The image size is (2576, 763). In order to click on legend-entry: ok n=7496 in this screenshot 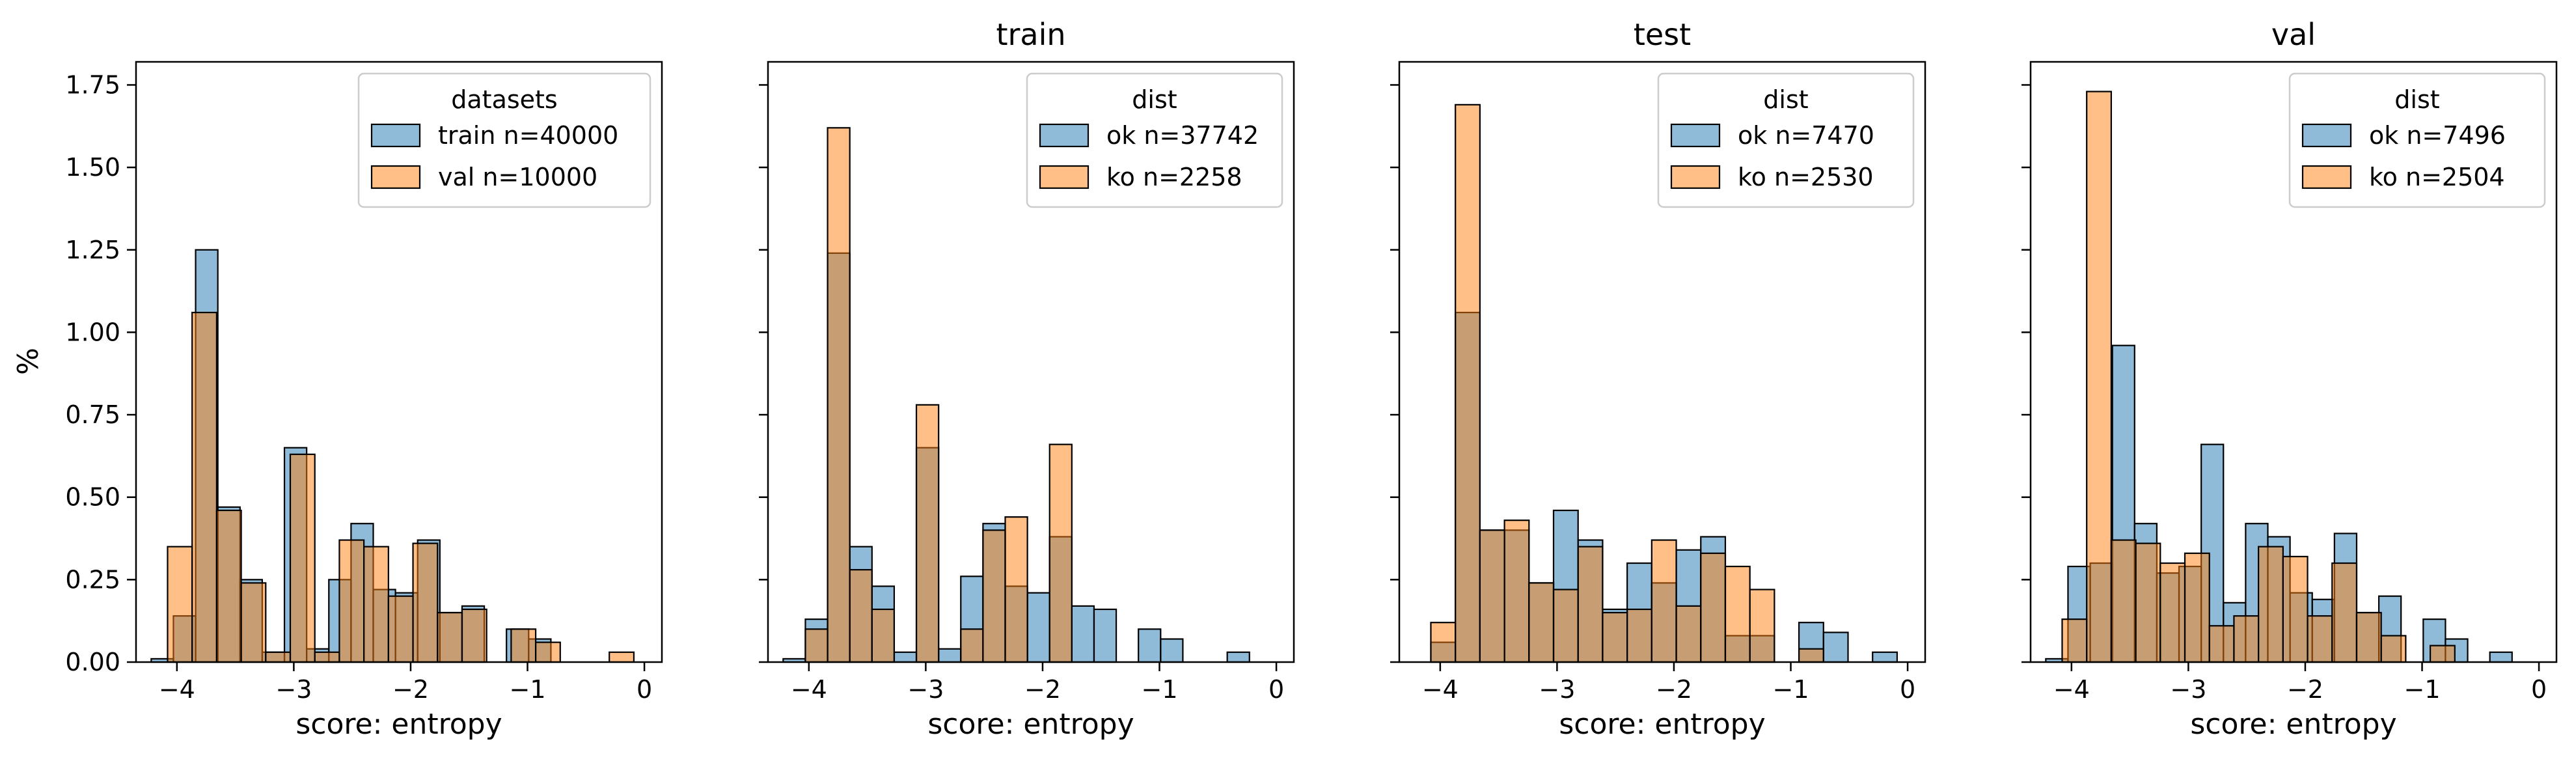, I will do `click(2438, 135)`.